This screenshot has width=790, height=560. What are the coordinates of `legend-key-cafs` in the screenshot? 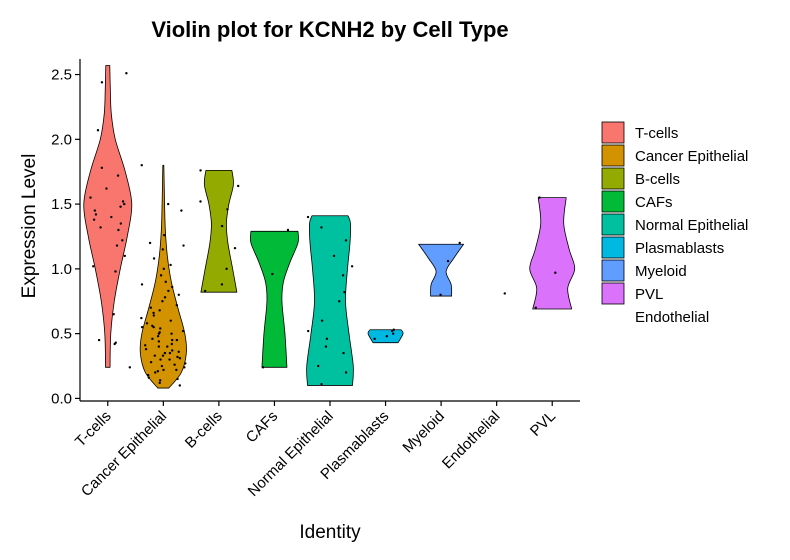 It's located at (613, 201).